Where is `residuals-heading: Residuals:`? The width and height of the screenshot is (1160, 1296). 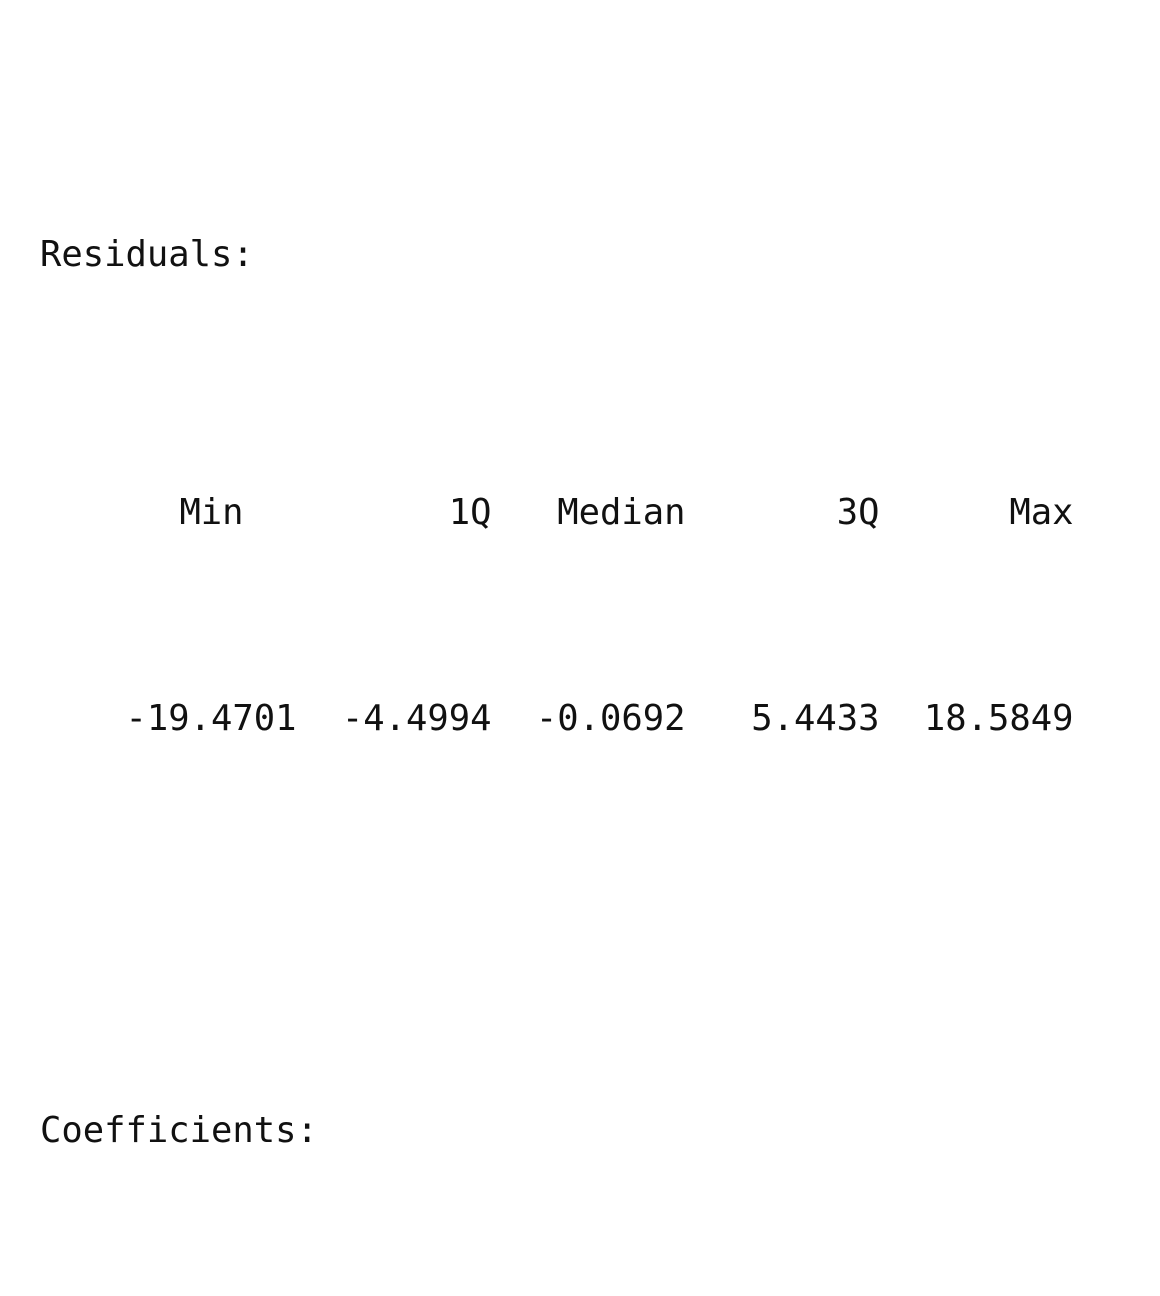
residuals-heading: Residuals: is located at coordinates (147, 254).